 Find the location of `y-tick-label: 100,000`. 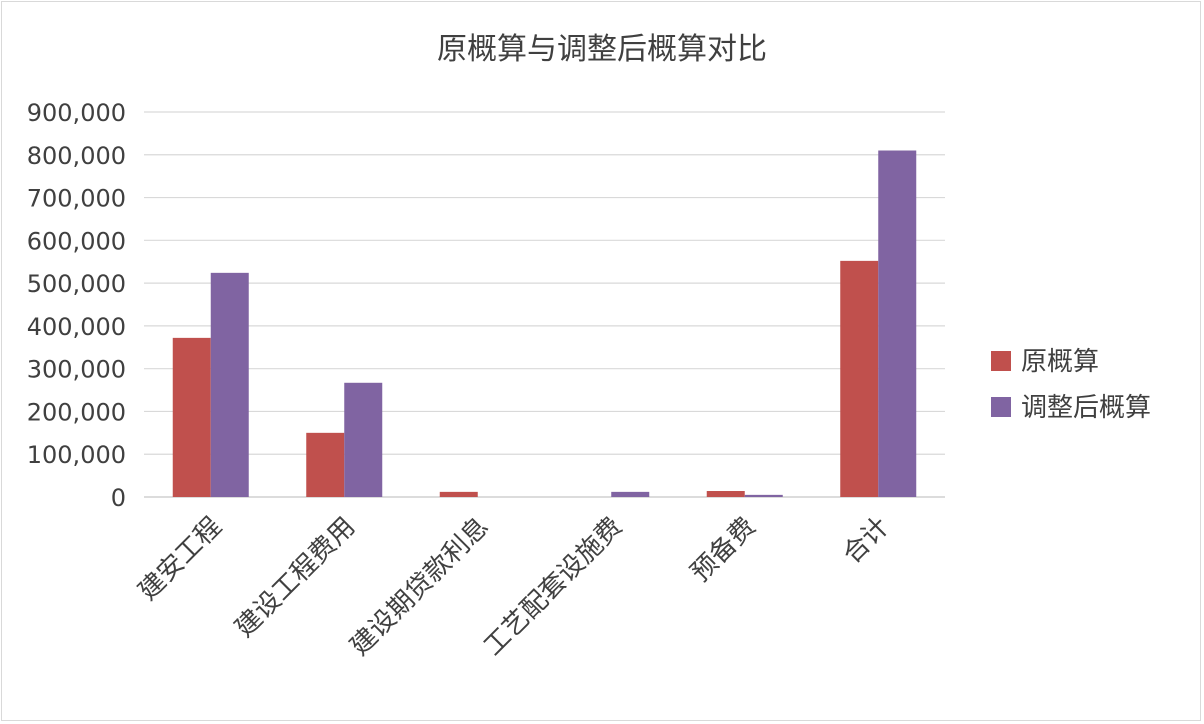

y-tick-label: 100,000 is located at coordinates (76, 455).